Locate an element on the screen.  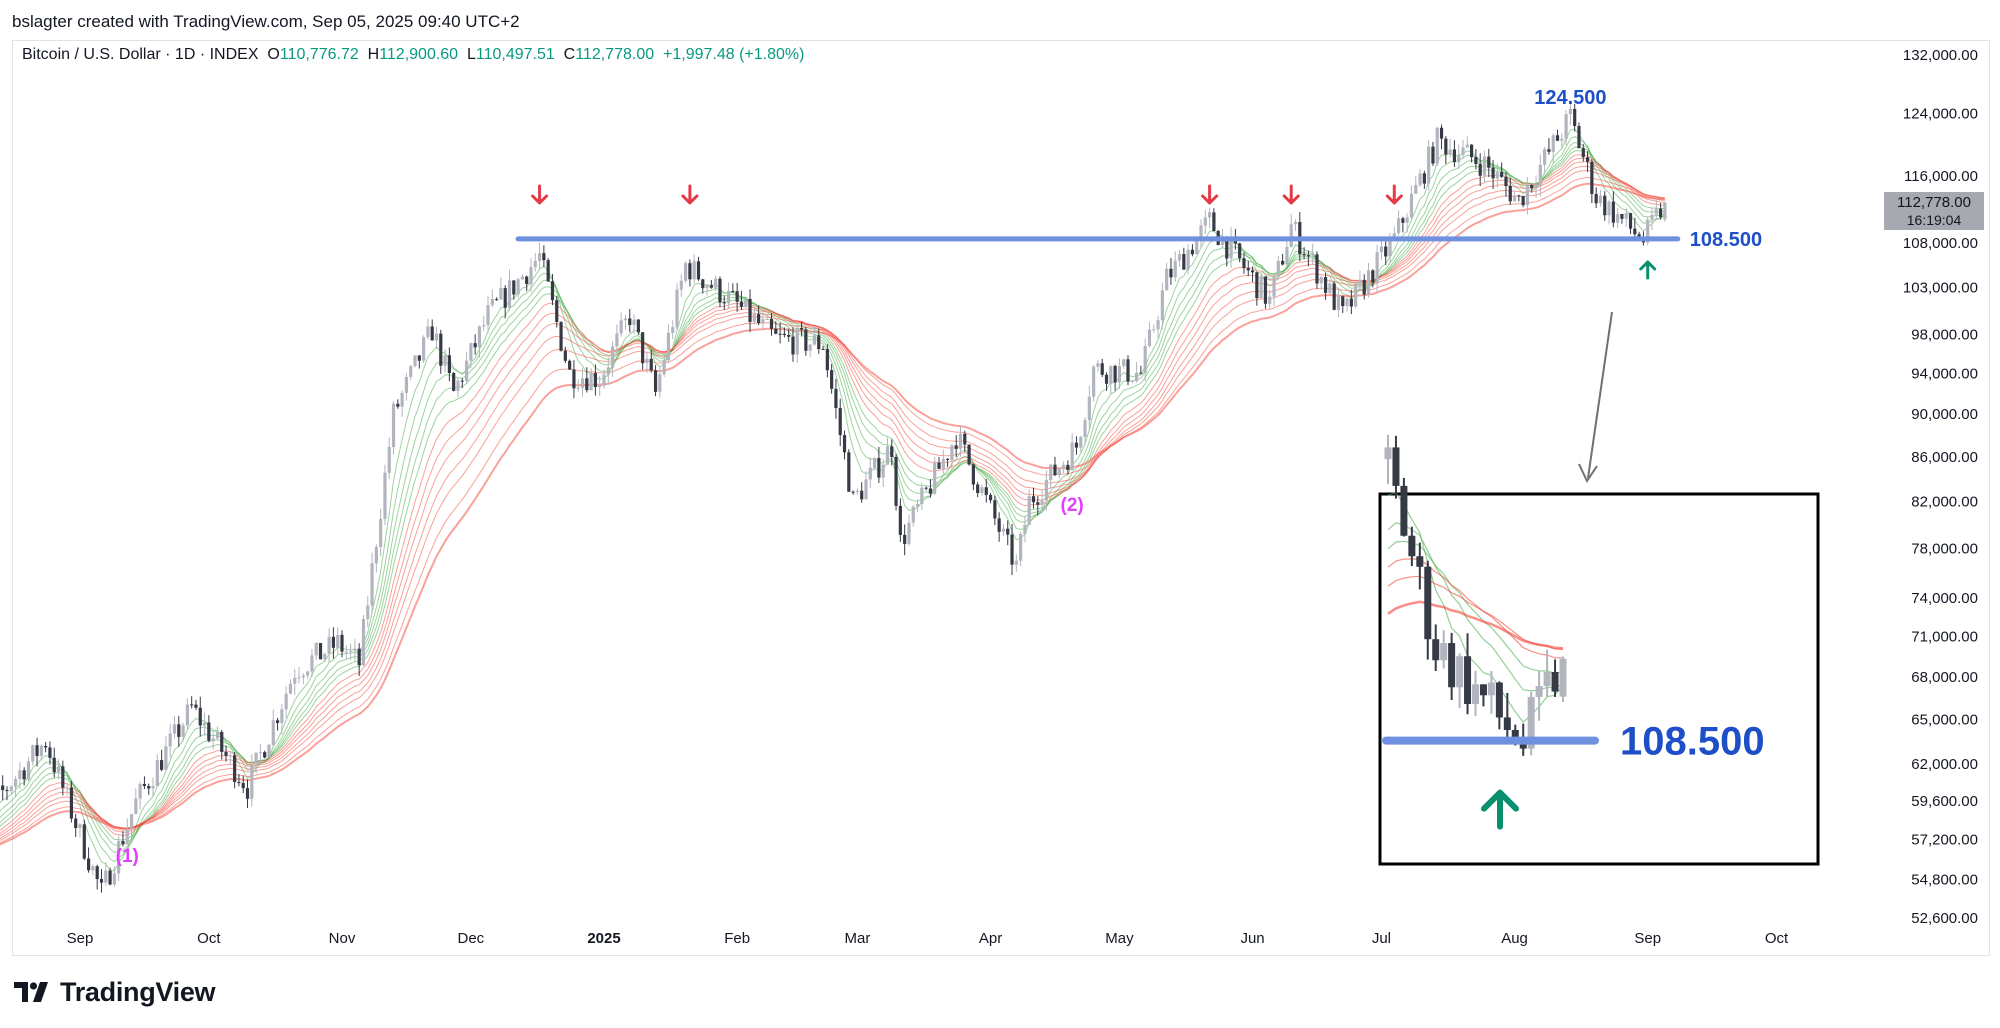
tradingview-logo: TradingView is located at coordinates (115, 992).